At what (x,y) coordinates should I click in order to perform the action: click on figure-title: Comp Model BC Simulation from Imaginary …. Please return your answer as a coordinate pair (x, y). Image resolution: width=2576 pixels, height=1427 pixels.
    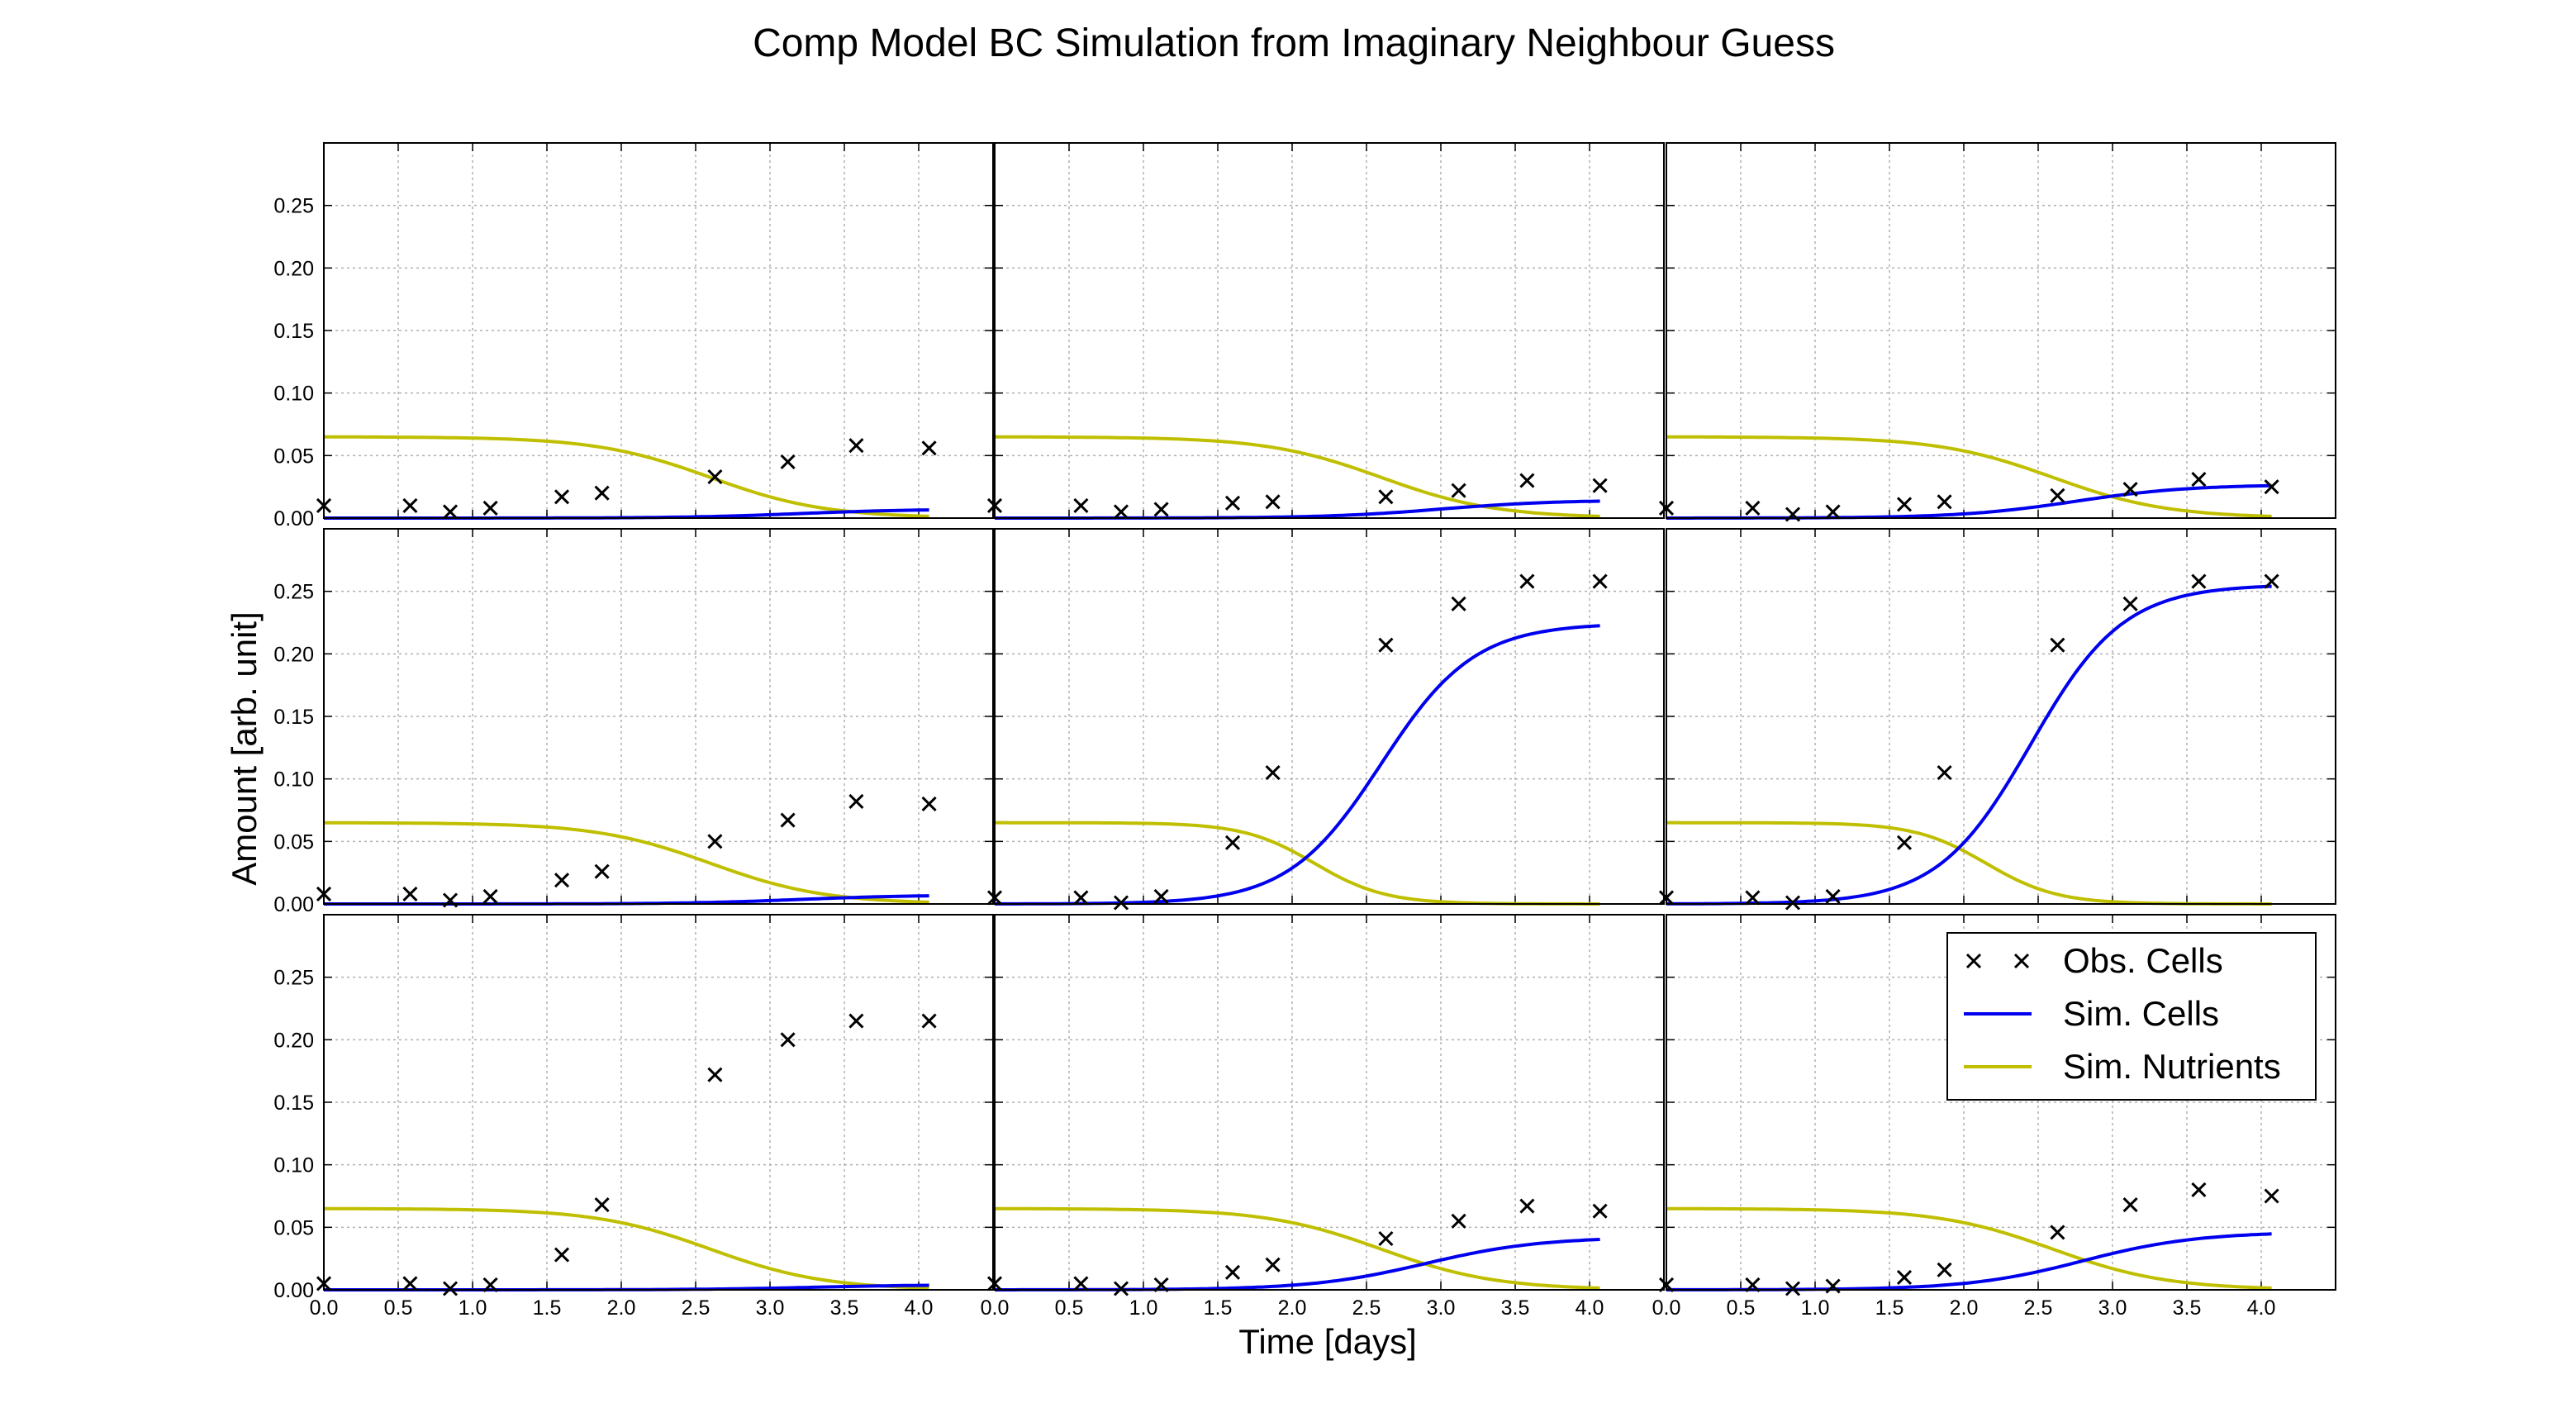
    Looking at the image, I should click on (1294, 43).